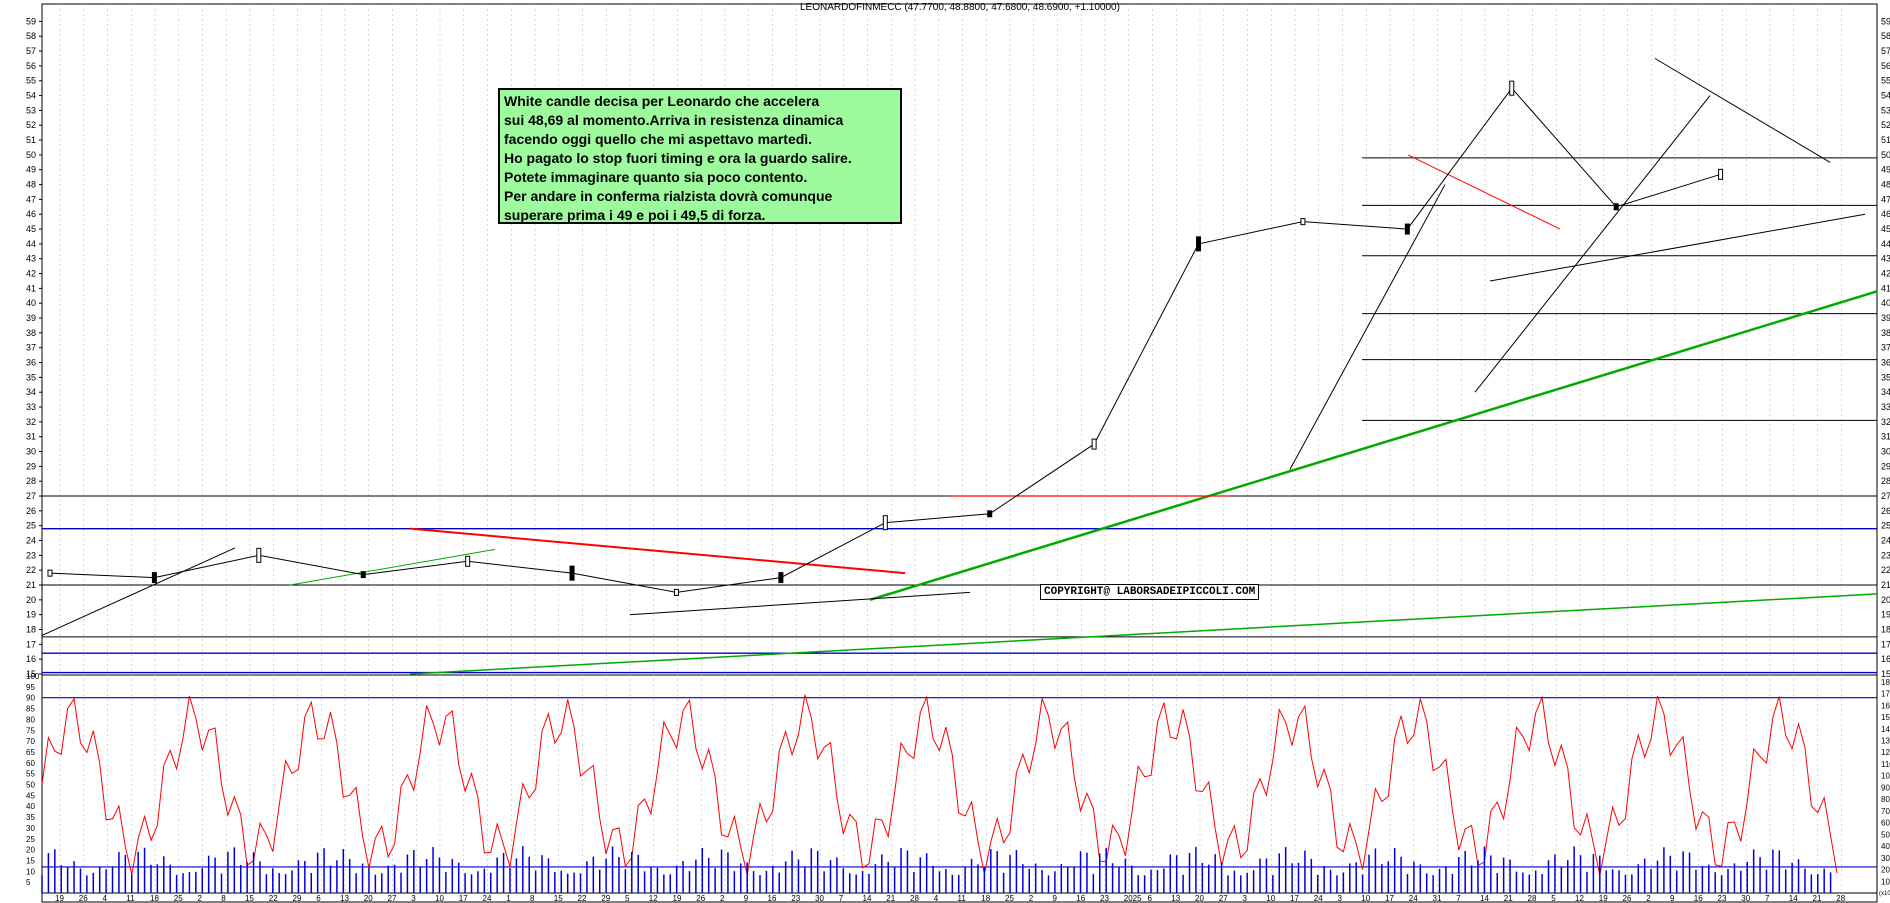  Describe the element at coordinates (1885, 96) in the screenshot. I see `price-tick-label-right: 54` at that location.